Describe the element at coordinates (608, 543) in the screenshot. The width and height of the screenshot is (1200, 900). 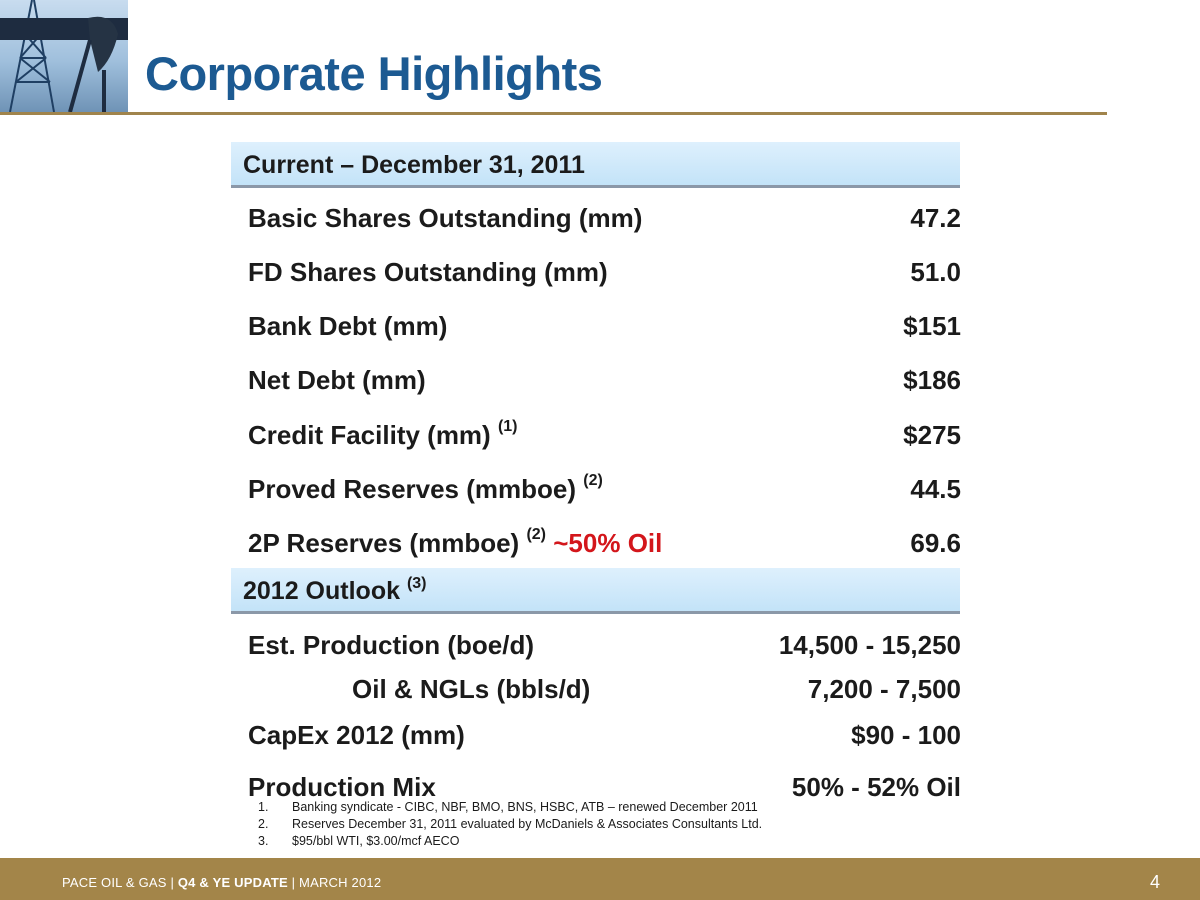
I see `oil-weighting-note: ~50% Oil` at that location.